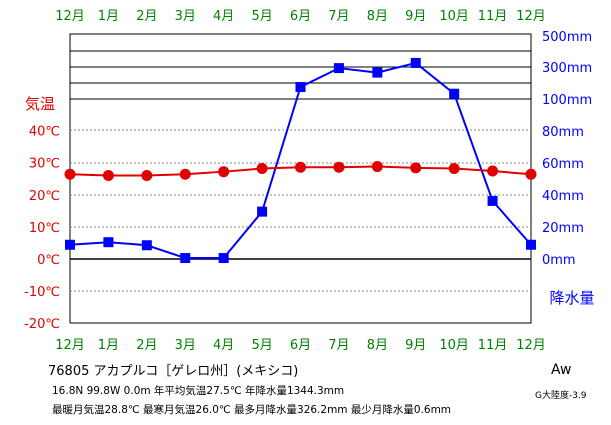  I want to click on temperature-tick-labels: 40℃ 30℃ 20℃ 10℃ 0℃ -10℃ -20℃, so click(42, 229).